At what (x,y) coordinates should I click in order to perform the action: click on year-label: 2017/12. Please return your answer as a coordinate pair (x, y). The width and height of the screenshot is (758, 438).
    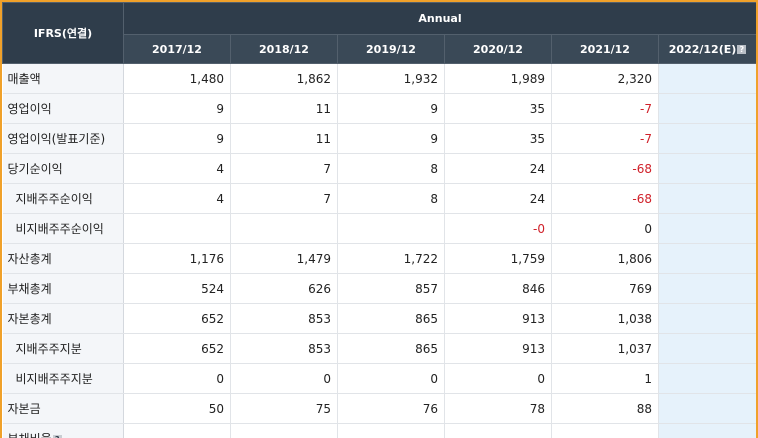
    Looking at the image, I should click on (177, 49).